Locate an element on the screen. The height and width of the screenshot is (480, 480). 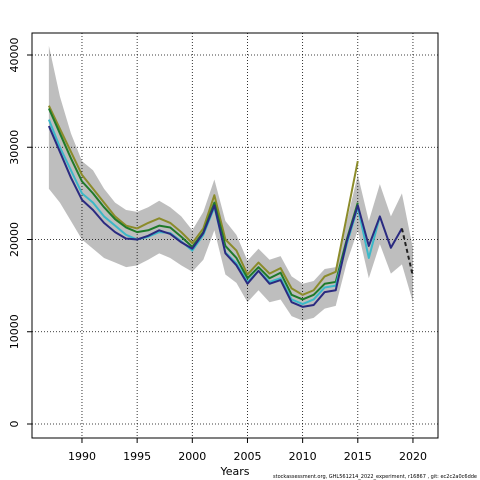
x-tick-label: 2020 is located at coordinates (413, 456).